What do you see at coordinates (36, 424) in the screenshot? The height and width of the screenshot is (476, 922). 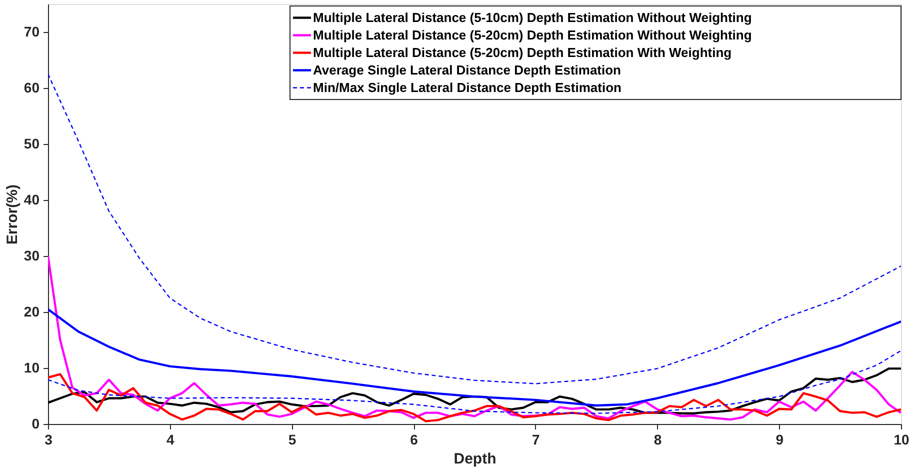 I see `y-tick-label: 0` at bounding box center [36, 424].